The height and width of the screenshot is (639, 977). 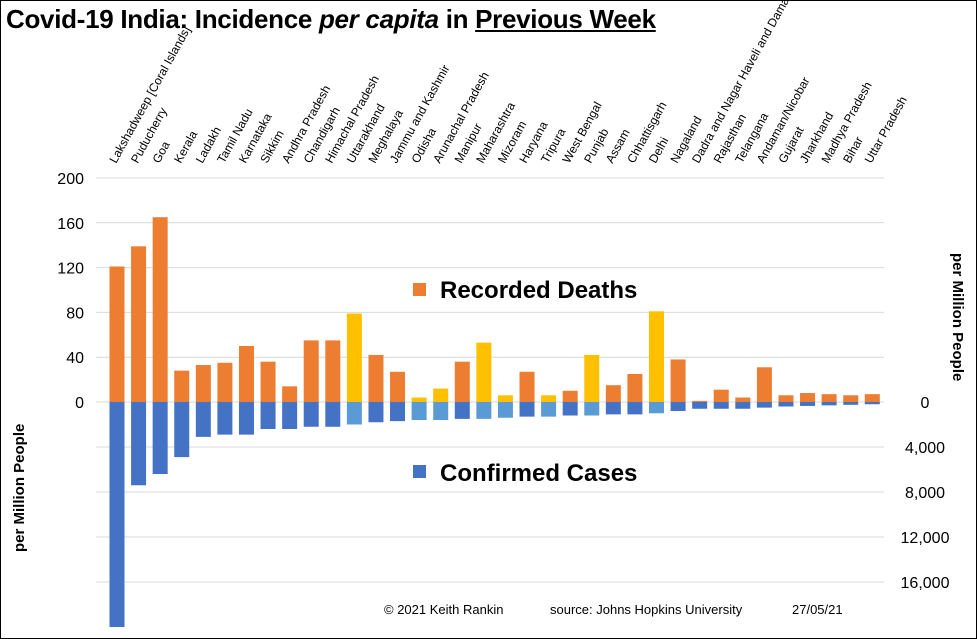 What do you see at coordinates (419, 471) in the screenshot?
I see `legend-swatch-cases` at bounding box center [419, 471].